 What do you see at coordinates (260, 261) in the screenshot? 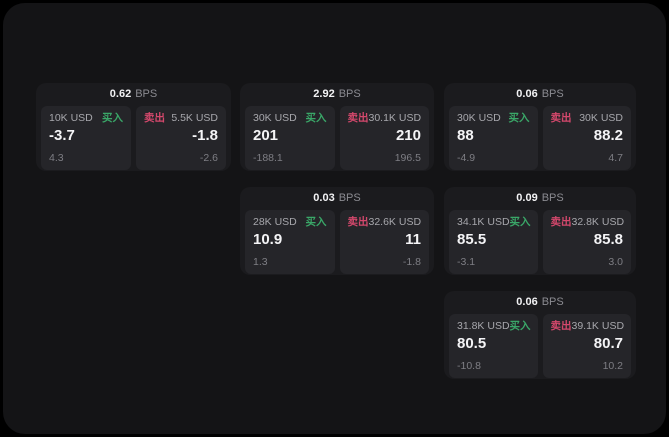
I see `buy-sub-value: 1.3` at bounding box center [260, 261].